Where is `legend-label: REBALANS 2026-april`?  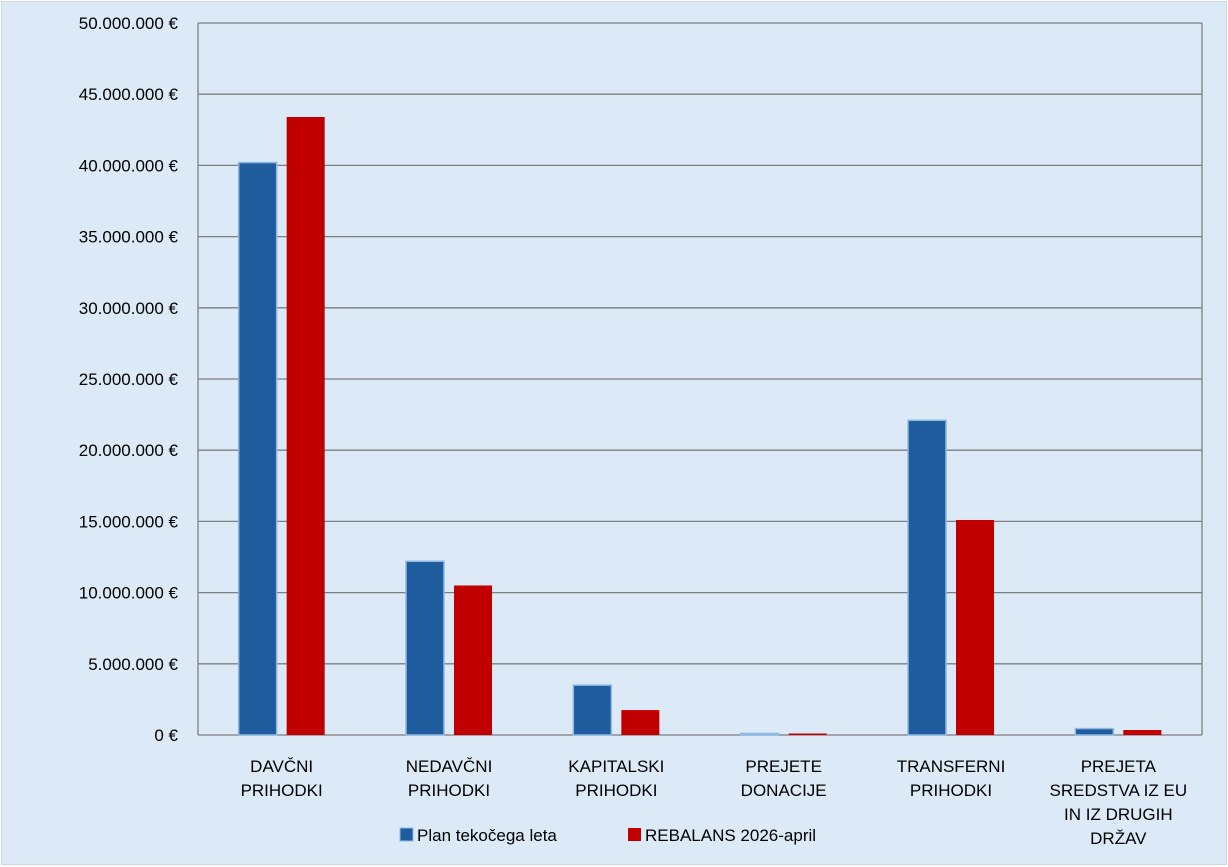
legend-label: REBALANS 2026-april is located at coordinates (730, 835).